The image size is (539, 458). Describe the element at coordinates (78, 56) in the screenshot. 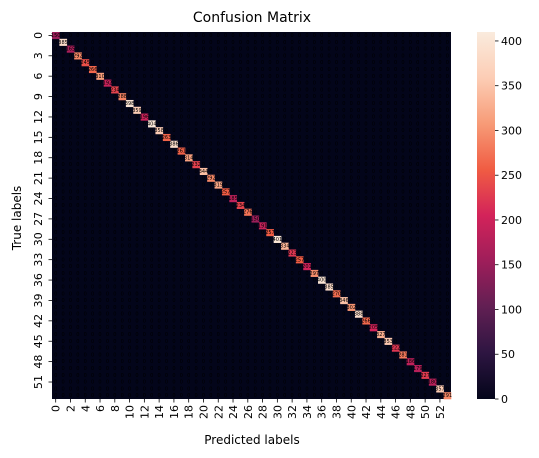

I see `cell-annotation: 292` at that location.